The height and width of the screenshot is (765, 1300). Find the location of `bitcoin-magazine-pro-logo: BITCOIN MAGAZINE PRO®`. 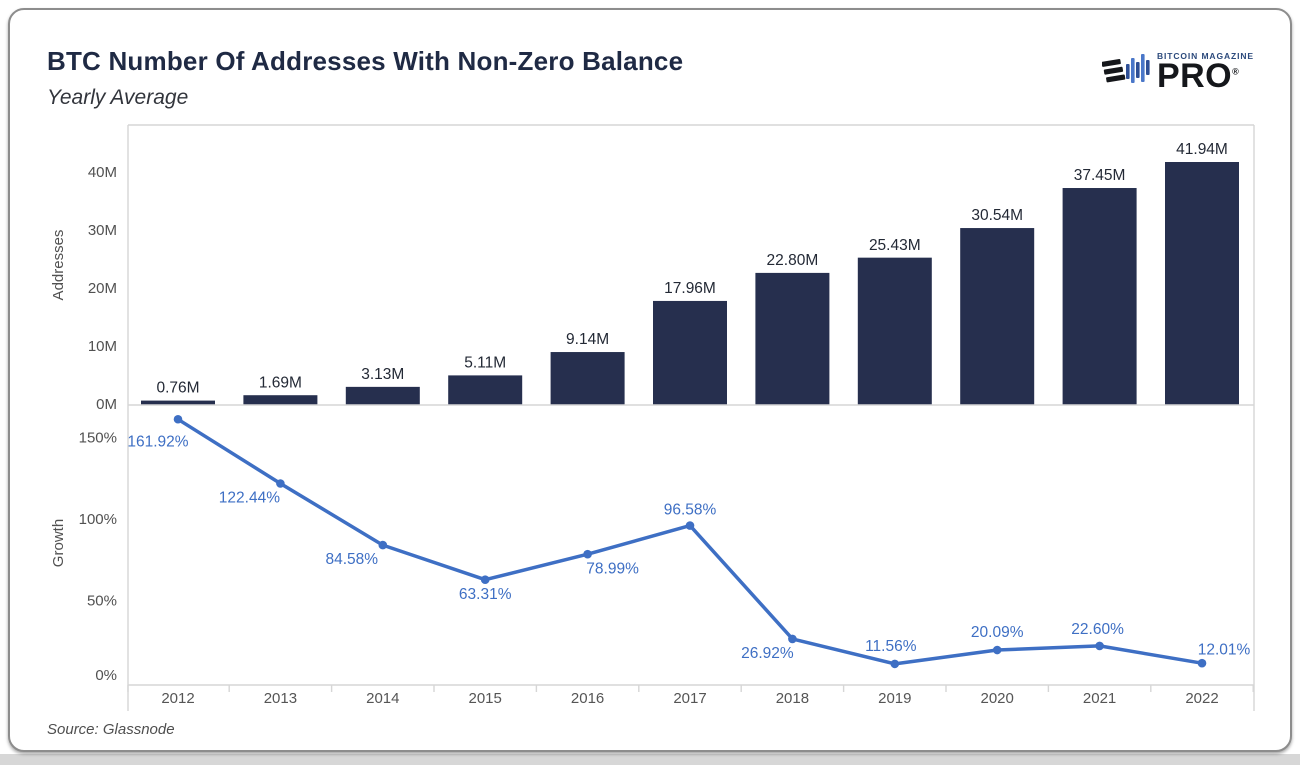

bitcoin-magazine-pro-logo: BITCOIN MAGAZINE PRO® is located at coordinates (1177, 71).